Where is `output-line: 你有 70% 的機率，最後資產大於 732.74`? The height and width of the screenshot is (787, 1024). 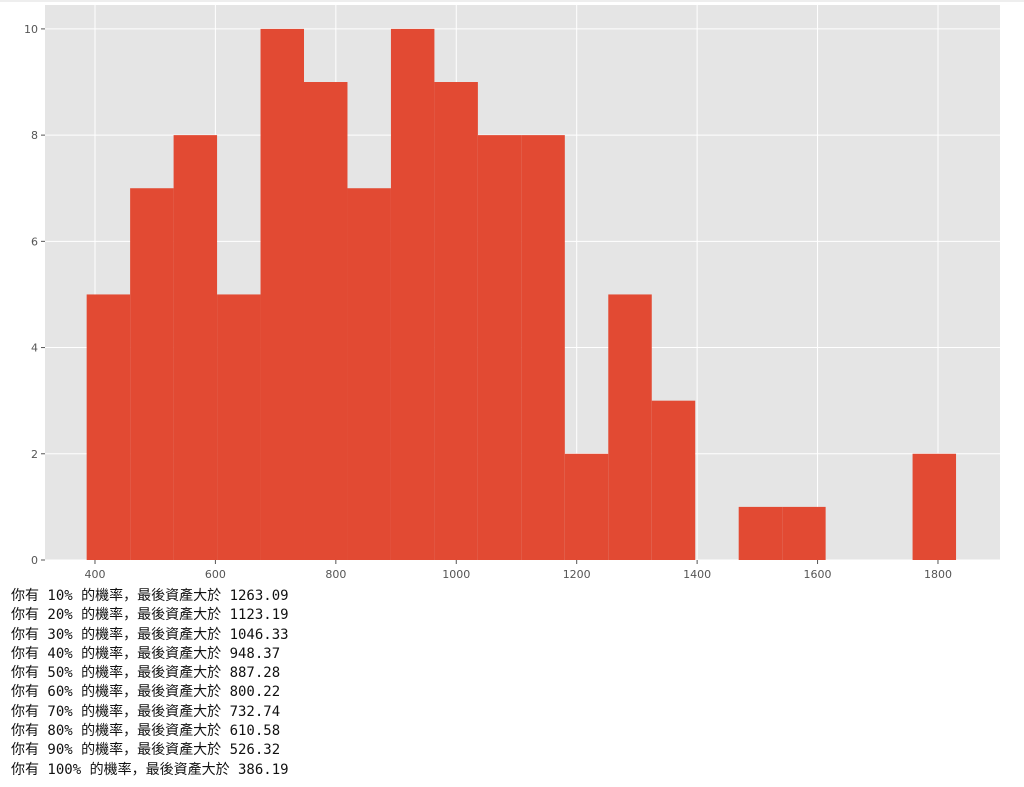
output-line: 你有 70% 的機率，最後資產大於 732.74 is located at coordinates (146, 711).